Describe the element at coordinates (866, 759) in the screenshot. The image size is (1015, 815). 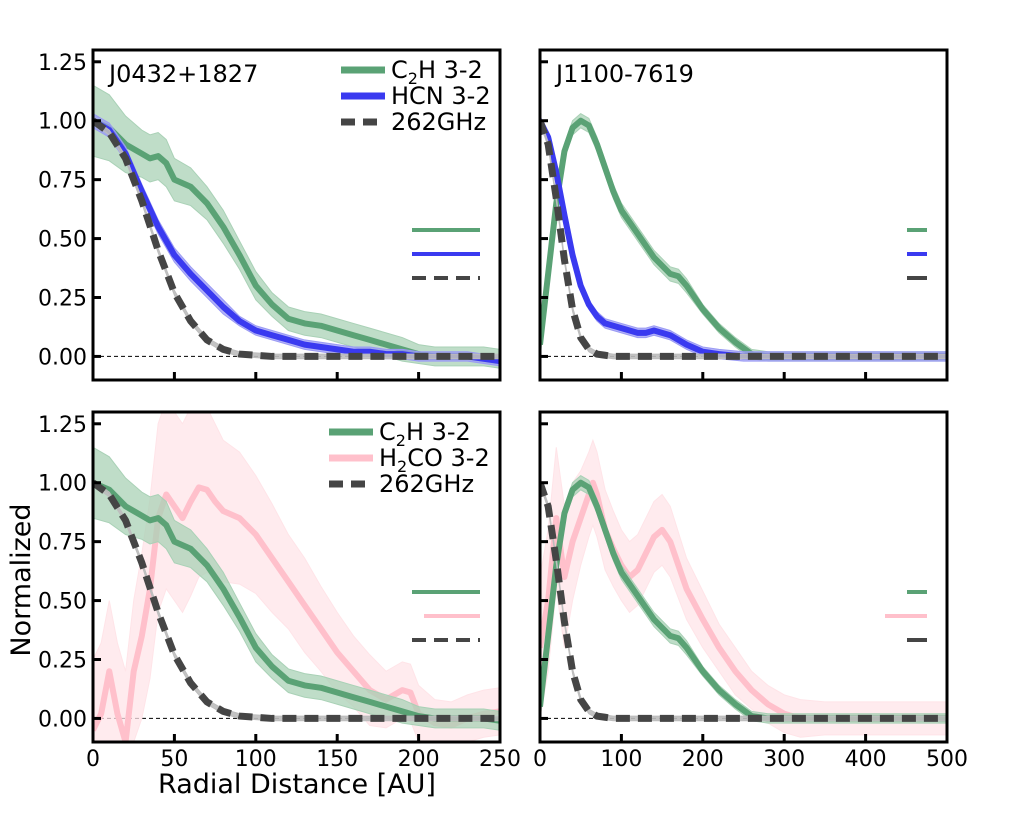
I see `x-tick-label: 400` at that location.